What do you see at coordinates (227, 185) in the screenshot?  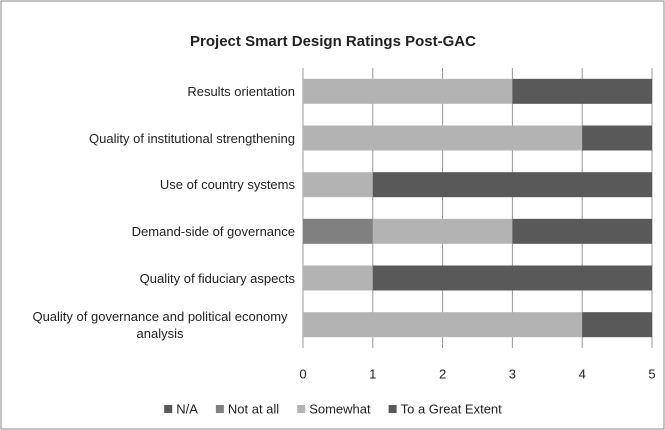 I see `y-tick-label: Use of country systems` at bounding box center [227, 185].